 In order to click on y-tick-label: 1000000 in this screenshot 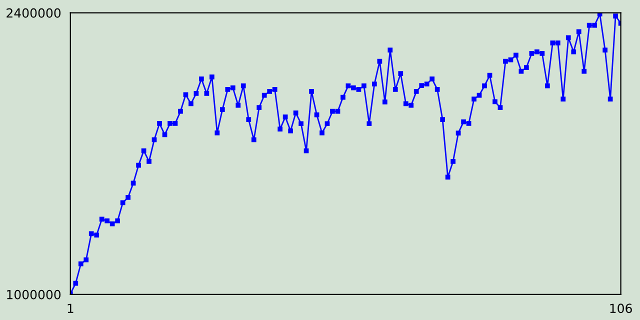, I will do `click(34, 295)`.